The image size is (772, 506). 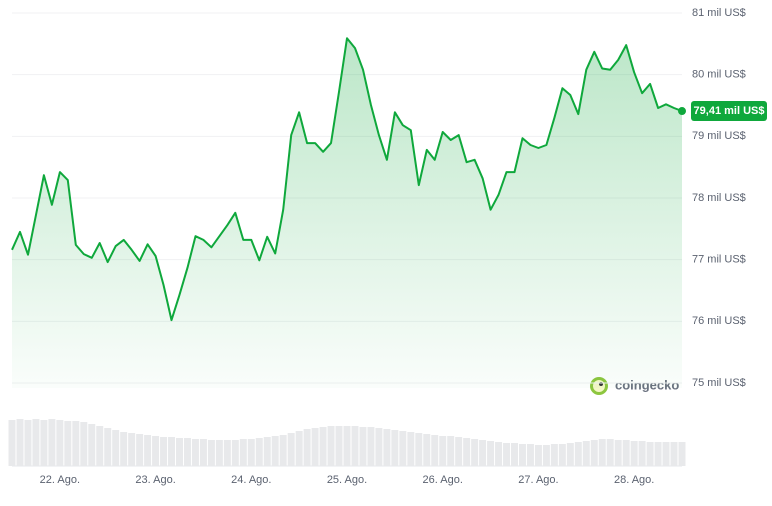 What do you see at coordinates (443, 480) in the screenshot?
I see `x-tick-label: 26. Ago.` at bounding box center [443, 480].